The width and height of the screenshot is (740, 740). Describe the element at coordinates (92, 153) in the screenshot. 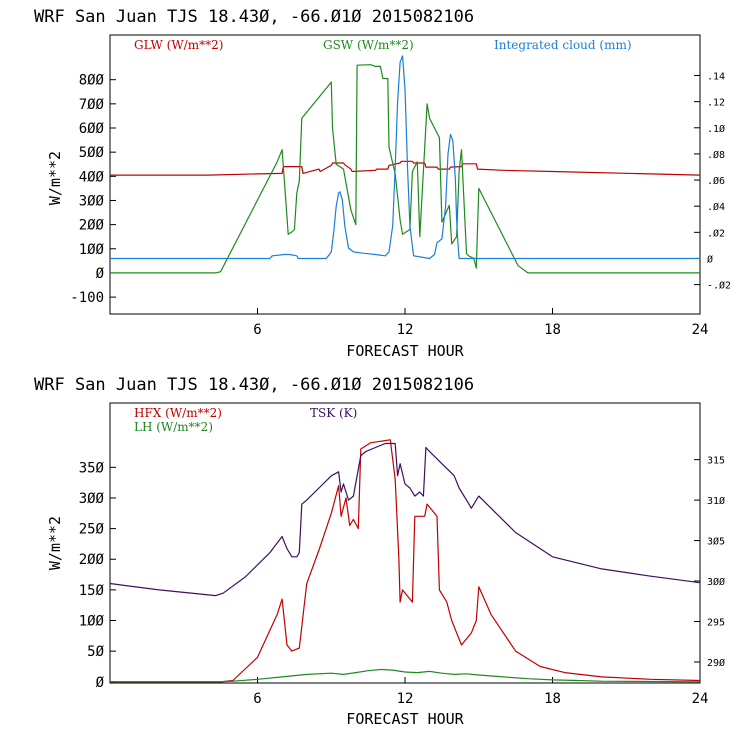

I see `y-tick-label: 5ØØ` at that location.